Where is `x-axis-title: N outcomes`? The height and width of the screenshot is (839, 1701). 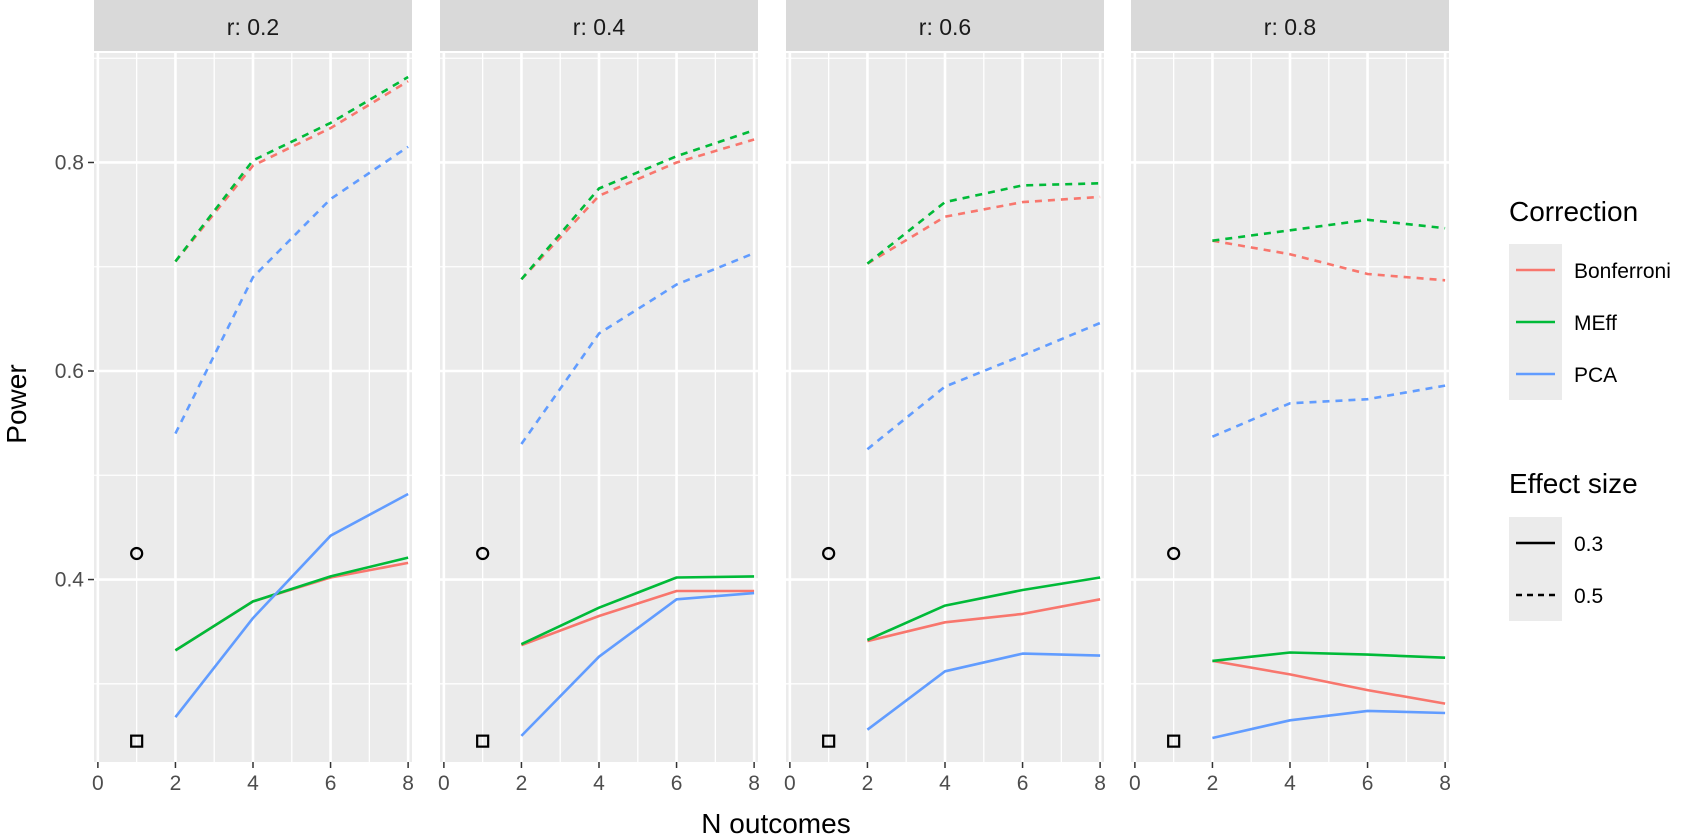 x-axis-title: N outcomes is located at coordinates (775, 823).